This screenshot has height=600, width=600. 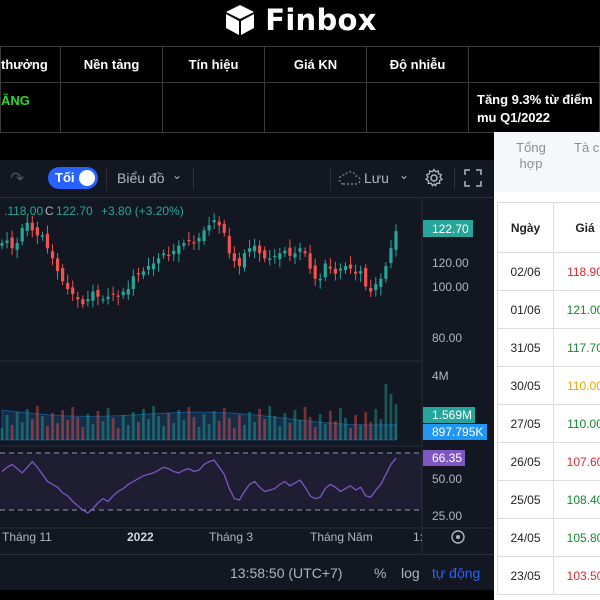 I want to click on save-button: Lưu, so click(x=376, y=178).